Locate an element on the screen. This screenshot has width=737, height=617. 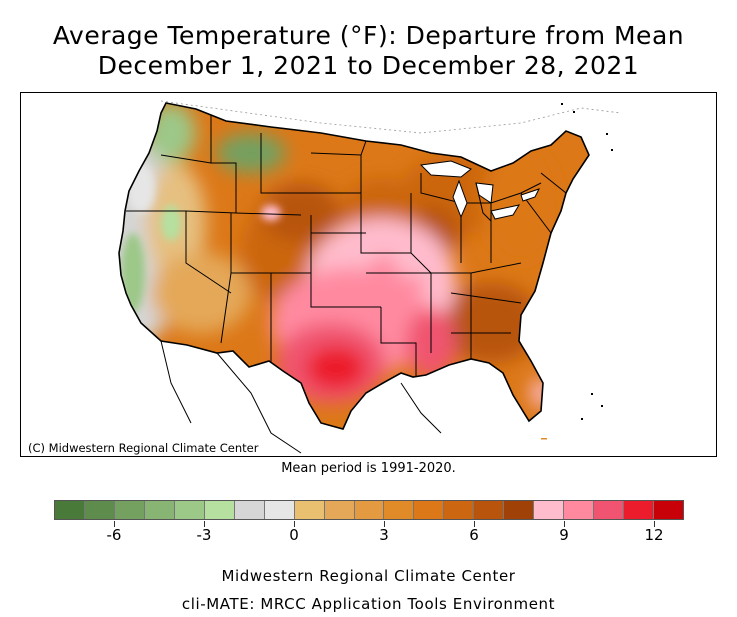
canada-border is located at coordinates (391, 117).